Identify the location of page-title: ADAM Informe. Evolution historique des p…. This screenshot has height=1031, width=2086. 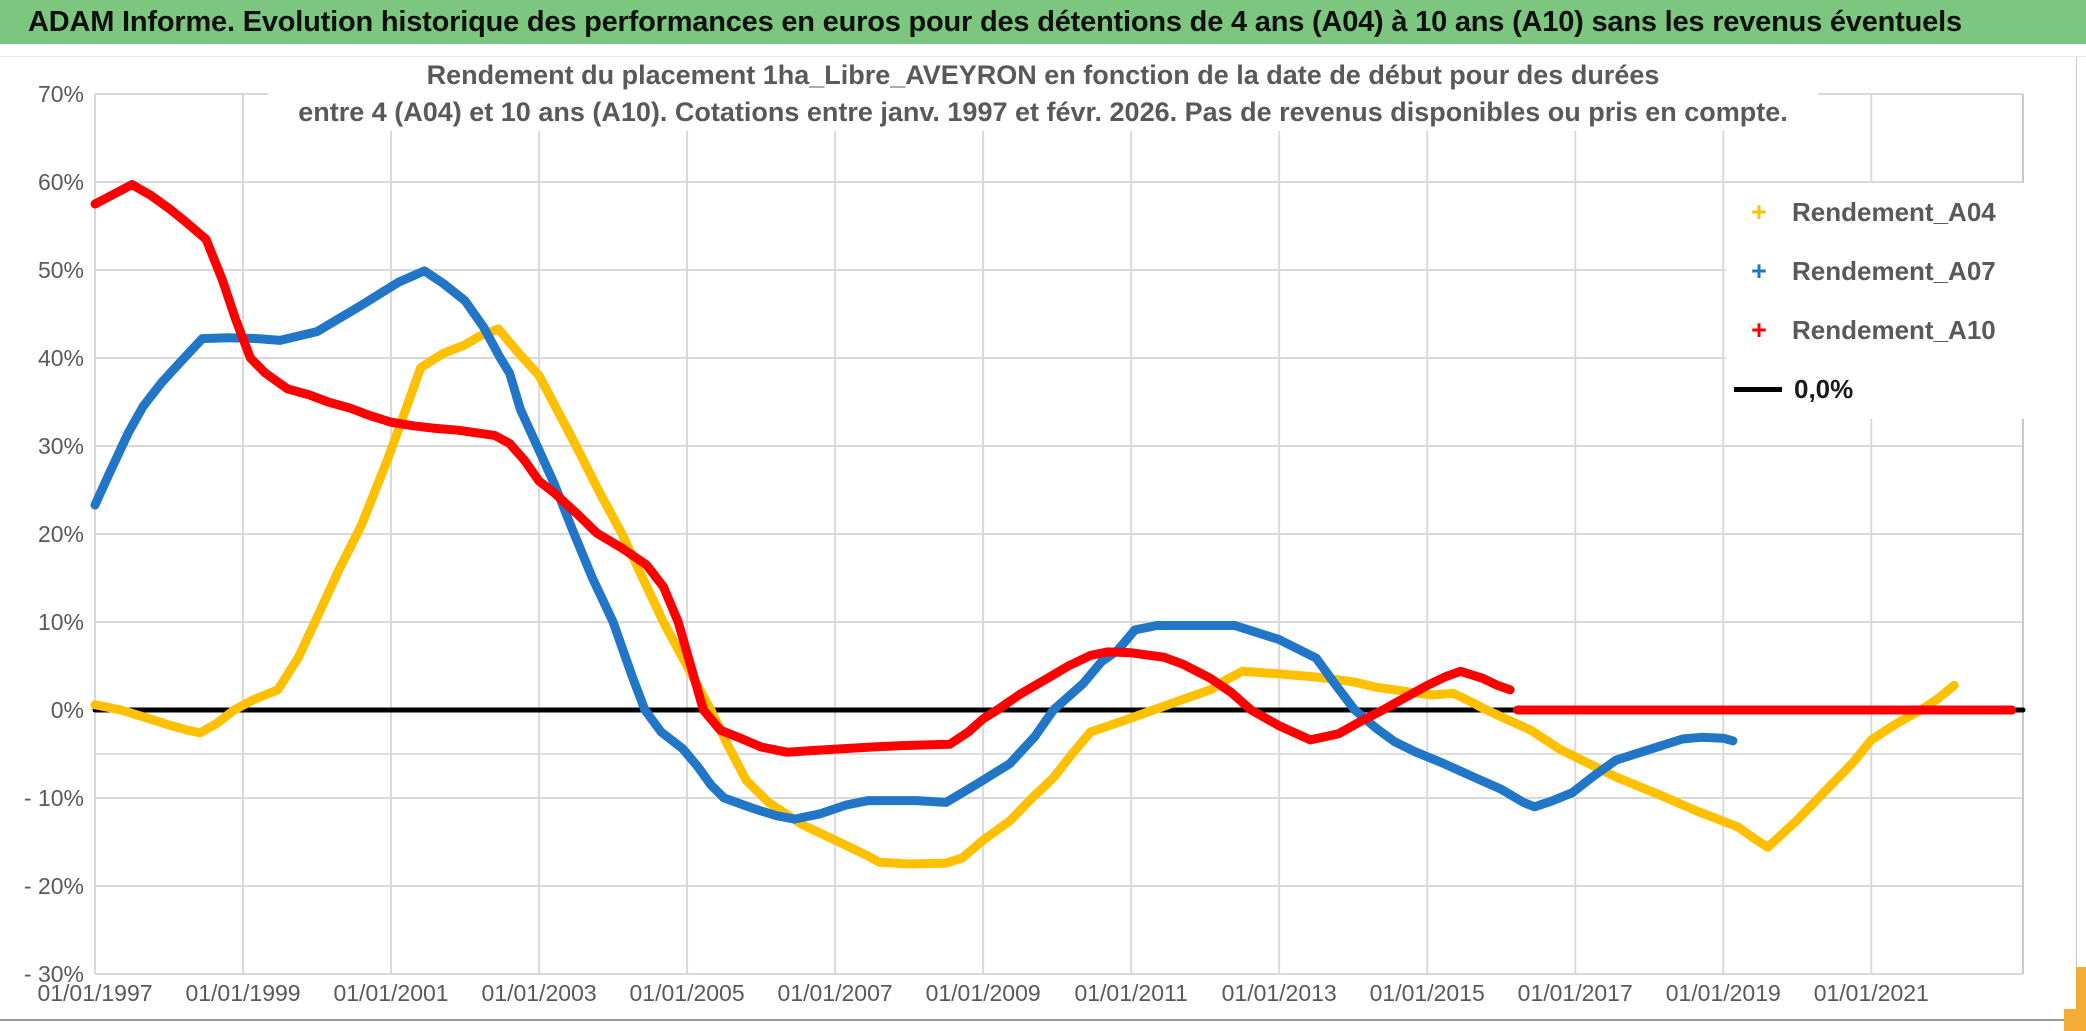
(995, 21).